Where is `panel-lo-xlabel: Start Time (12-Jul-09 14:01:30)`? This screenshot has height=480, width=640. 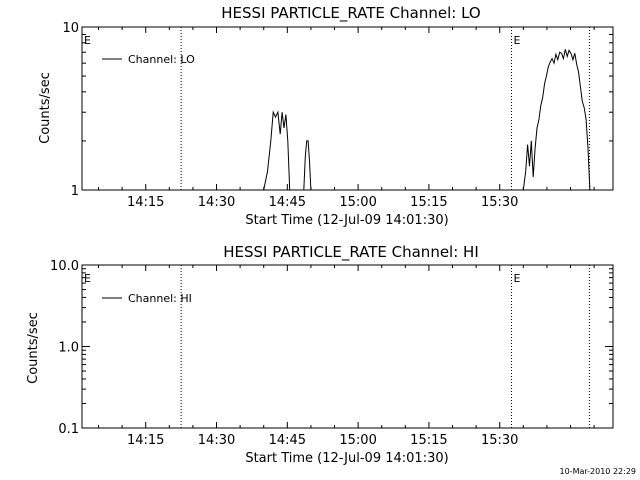 panel-lo-xlabel: Start Time (12-Jul-09 14:01:30) is located at coordinates (346, 220).